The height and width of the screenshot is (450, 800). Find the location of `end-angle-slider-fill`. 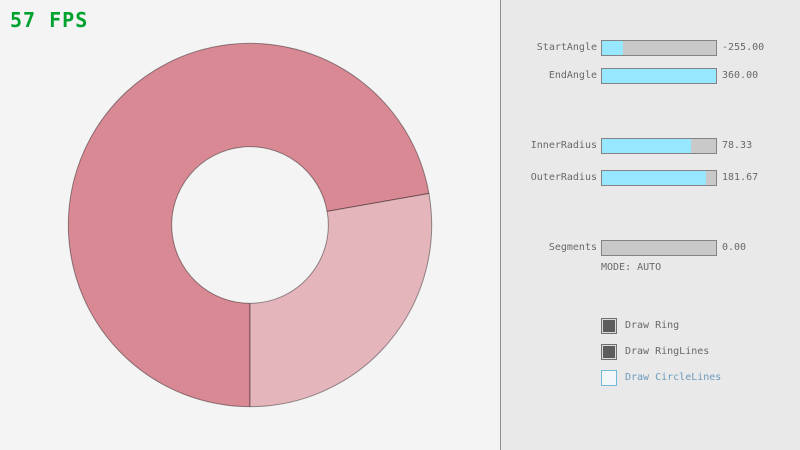

end-angle-slider-fill is located at coordinates (659, 76).